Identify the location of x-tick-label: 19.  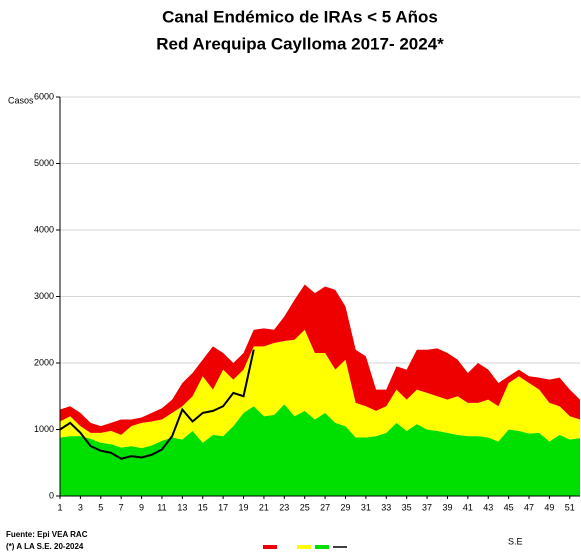
(244, 507).